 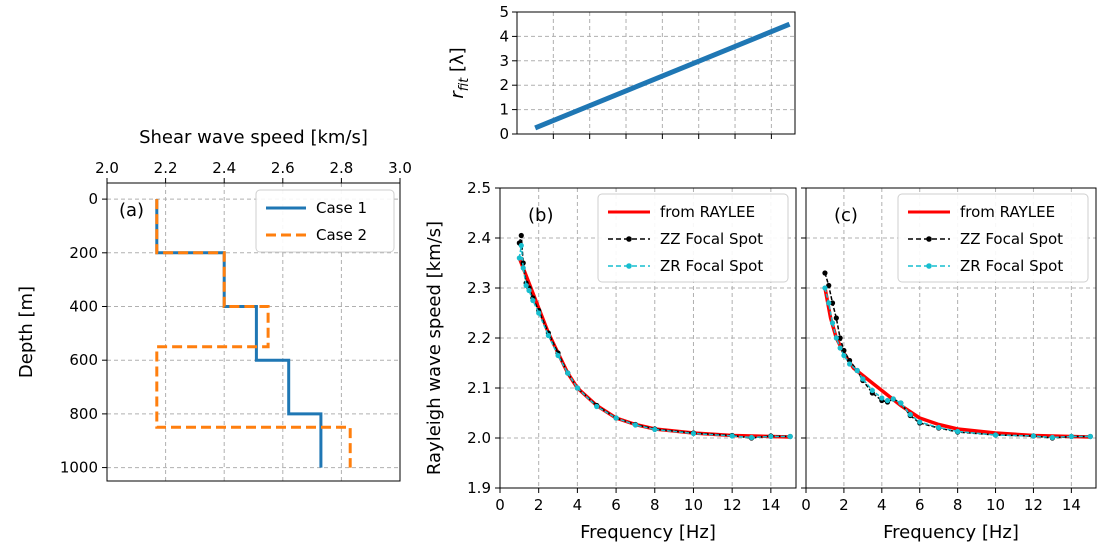 What do you see at coordinates (539, 505) in the screenshot?
I see `b-xtick-label-1: 2` at bounding box center [539, 505].